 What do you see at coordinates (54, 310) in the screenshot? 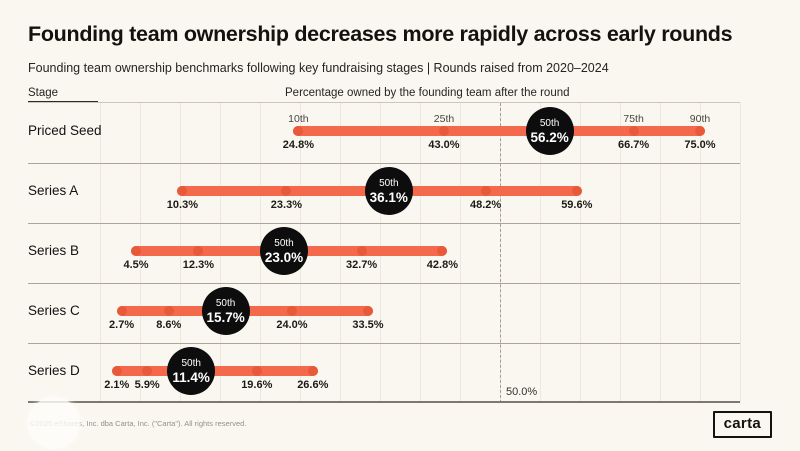
I see `stage-label: Series C` at bounding box center [54, 310].